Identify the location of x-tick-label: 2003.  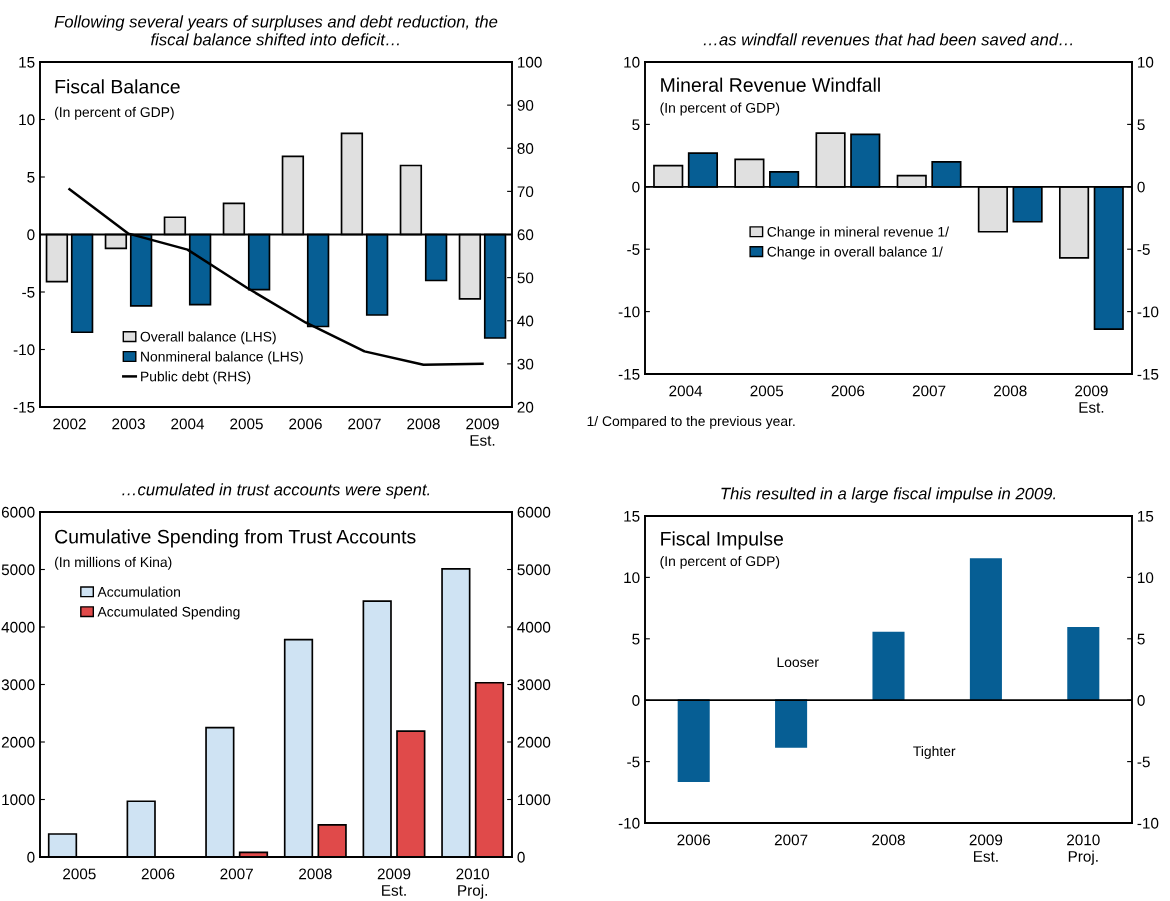
(128, 424).